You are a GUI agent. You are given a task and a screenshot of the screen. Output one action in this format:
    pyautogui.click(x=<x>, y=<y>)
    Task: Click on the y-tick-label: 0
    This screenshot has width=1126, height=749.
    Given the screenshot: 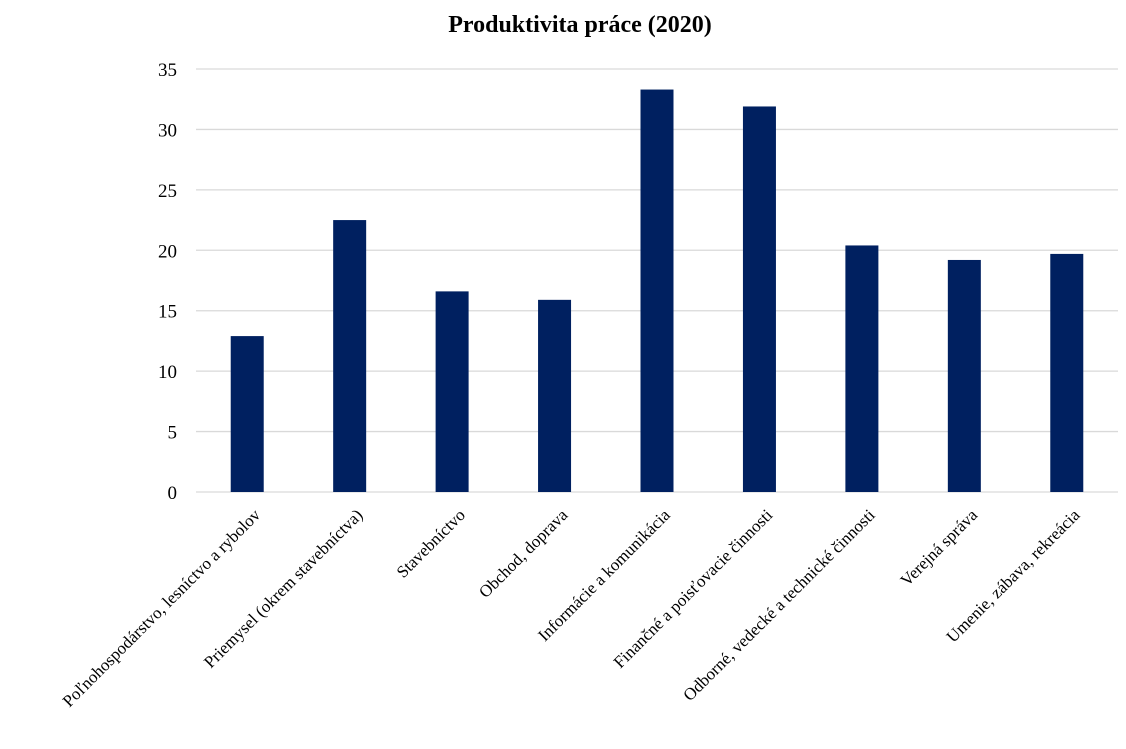 What is the action you would take?
    pyautogui.click(x=173, y=493)
    